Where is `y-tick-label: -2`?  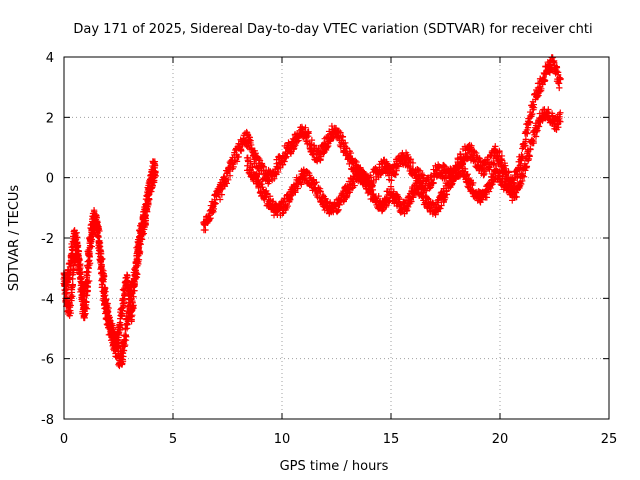
y-tick-label: -2 is located at coordinates (47, 239).